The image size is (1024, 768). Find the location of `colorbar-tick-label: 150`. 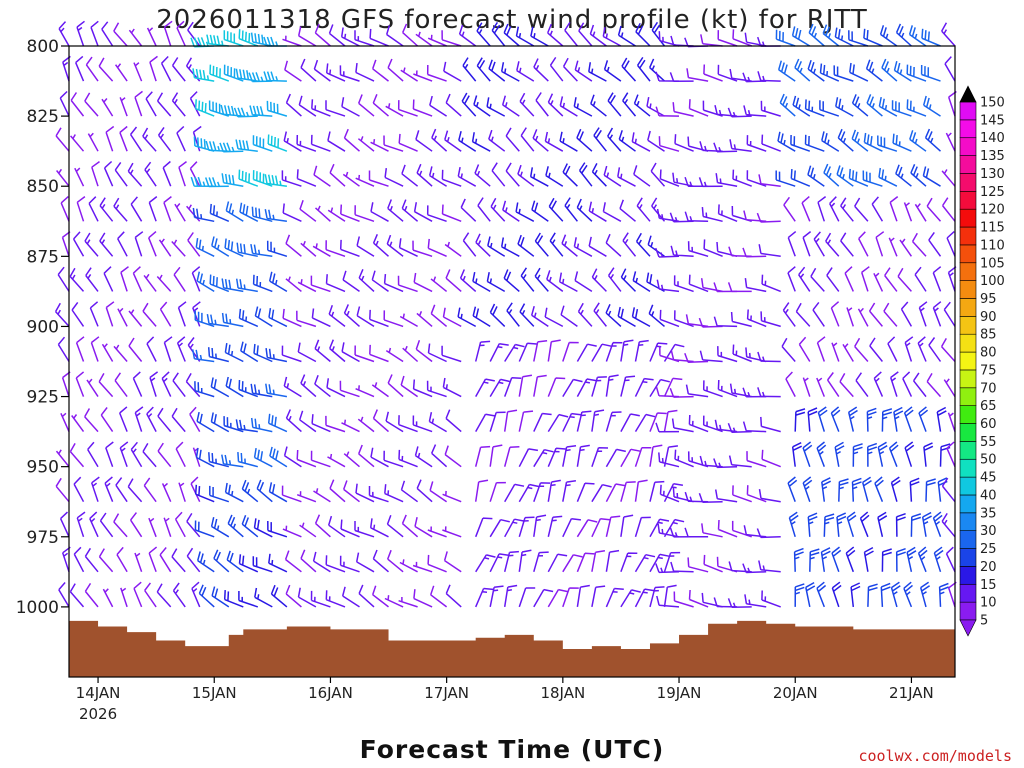

colorbar-tick-label: 150 is located at coordinates (992, 103).